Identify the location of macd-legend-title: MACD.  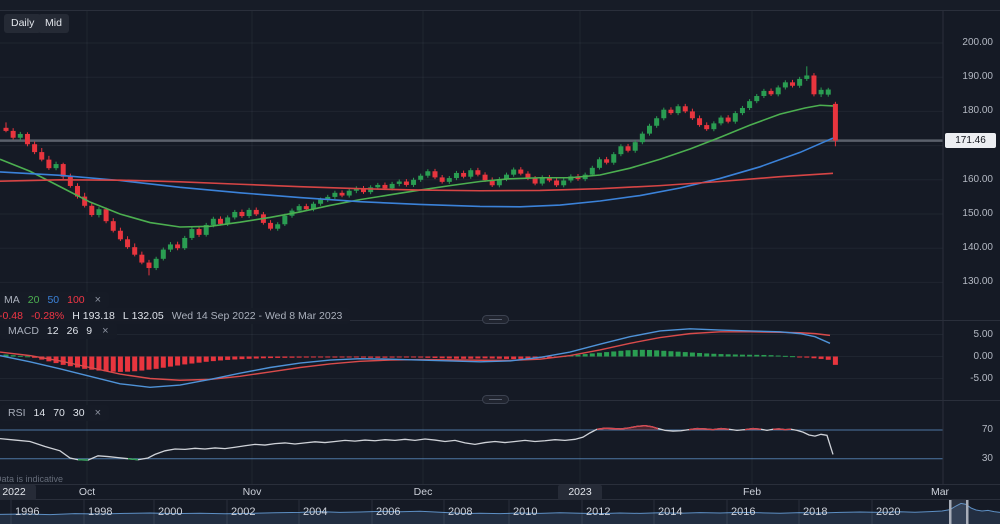
(23, 331).